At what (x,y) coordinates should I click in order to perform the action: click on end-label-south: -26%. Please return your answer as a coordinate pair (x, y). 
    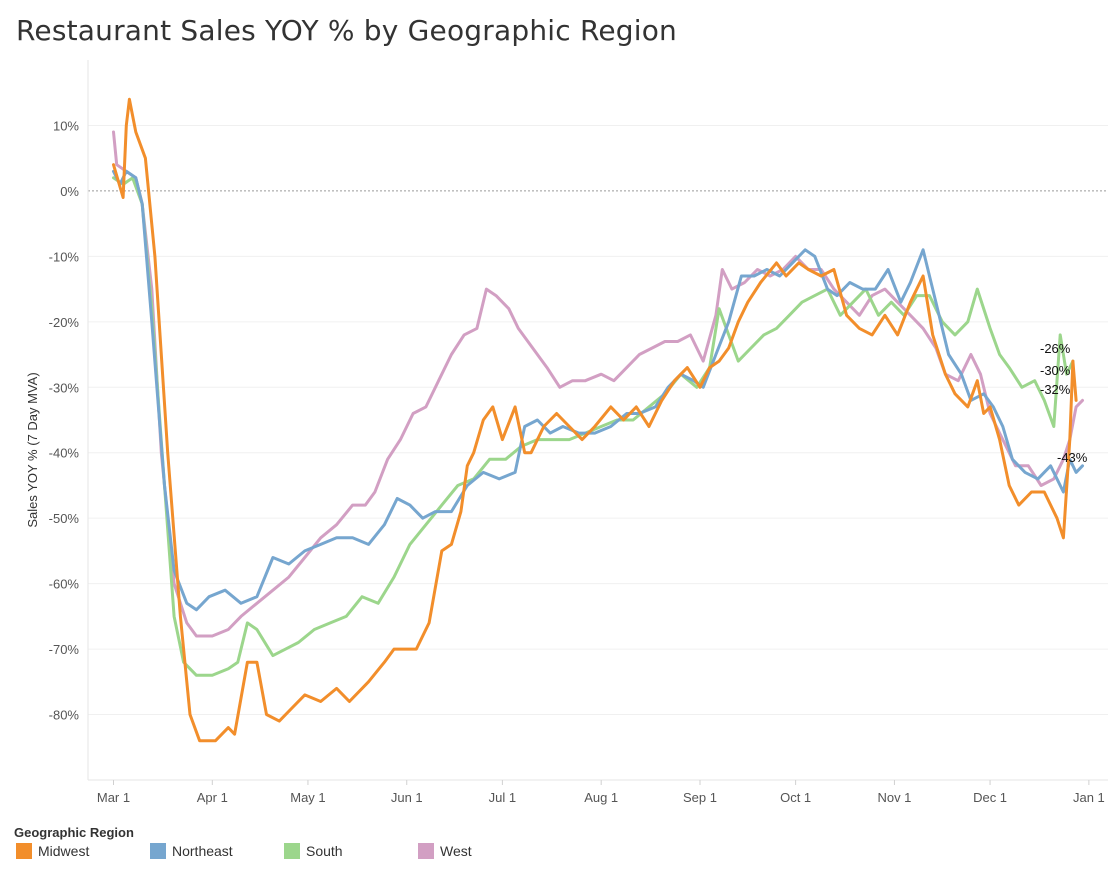
    Looking at the image, I should click on (1055, 348).